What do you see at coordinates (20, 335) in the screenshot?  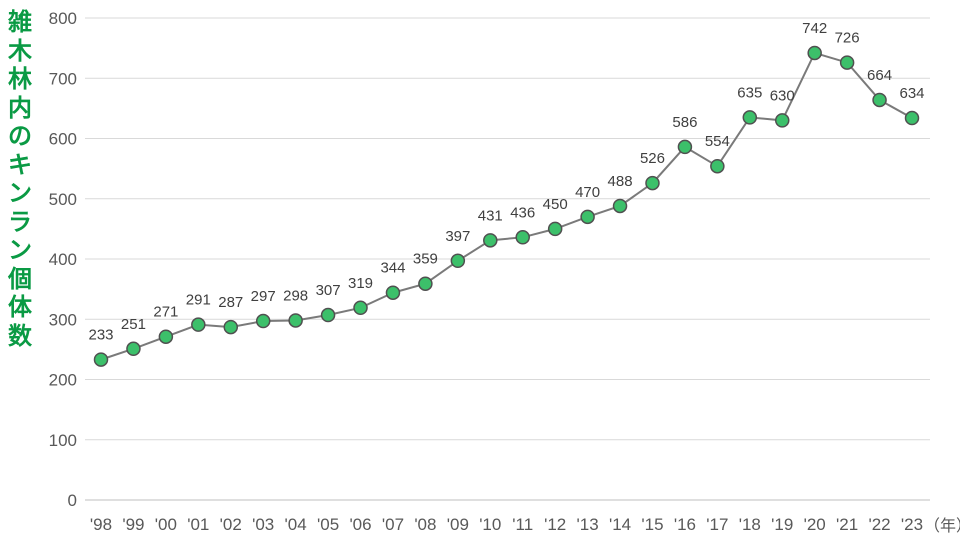 I see `y-axis-title-char: 数` at bounding box center [20, 335].